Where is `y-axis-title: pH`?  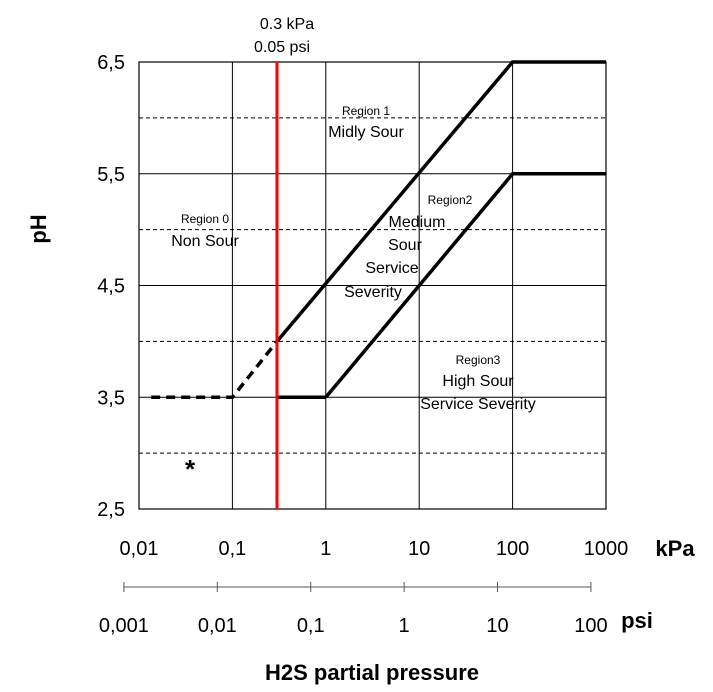
y-axis-title: pH is located at coordinates (38, 228).